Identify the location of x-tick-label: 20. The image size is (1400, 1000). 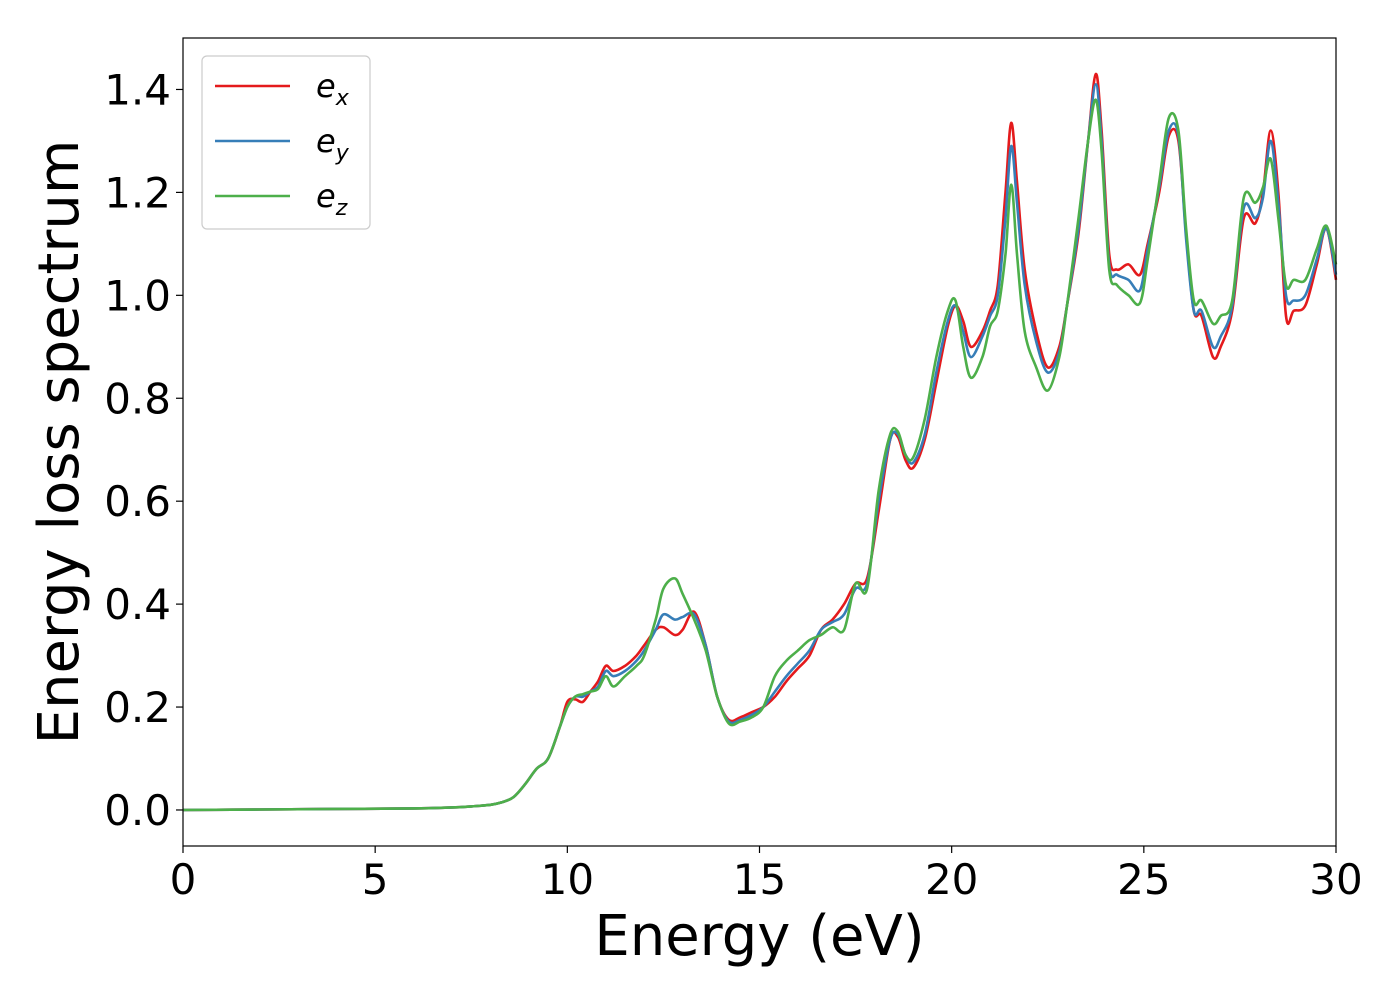
(951, 879).